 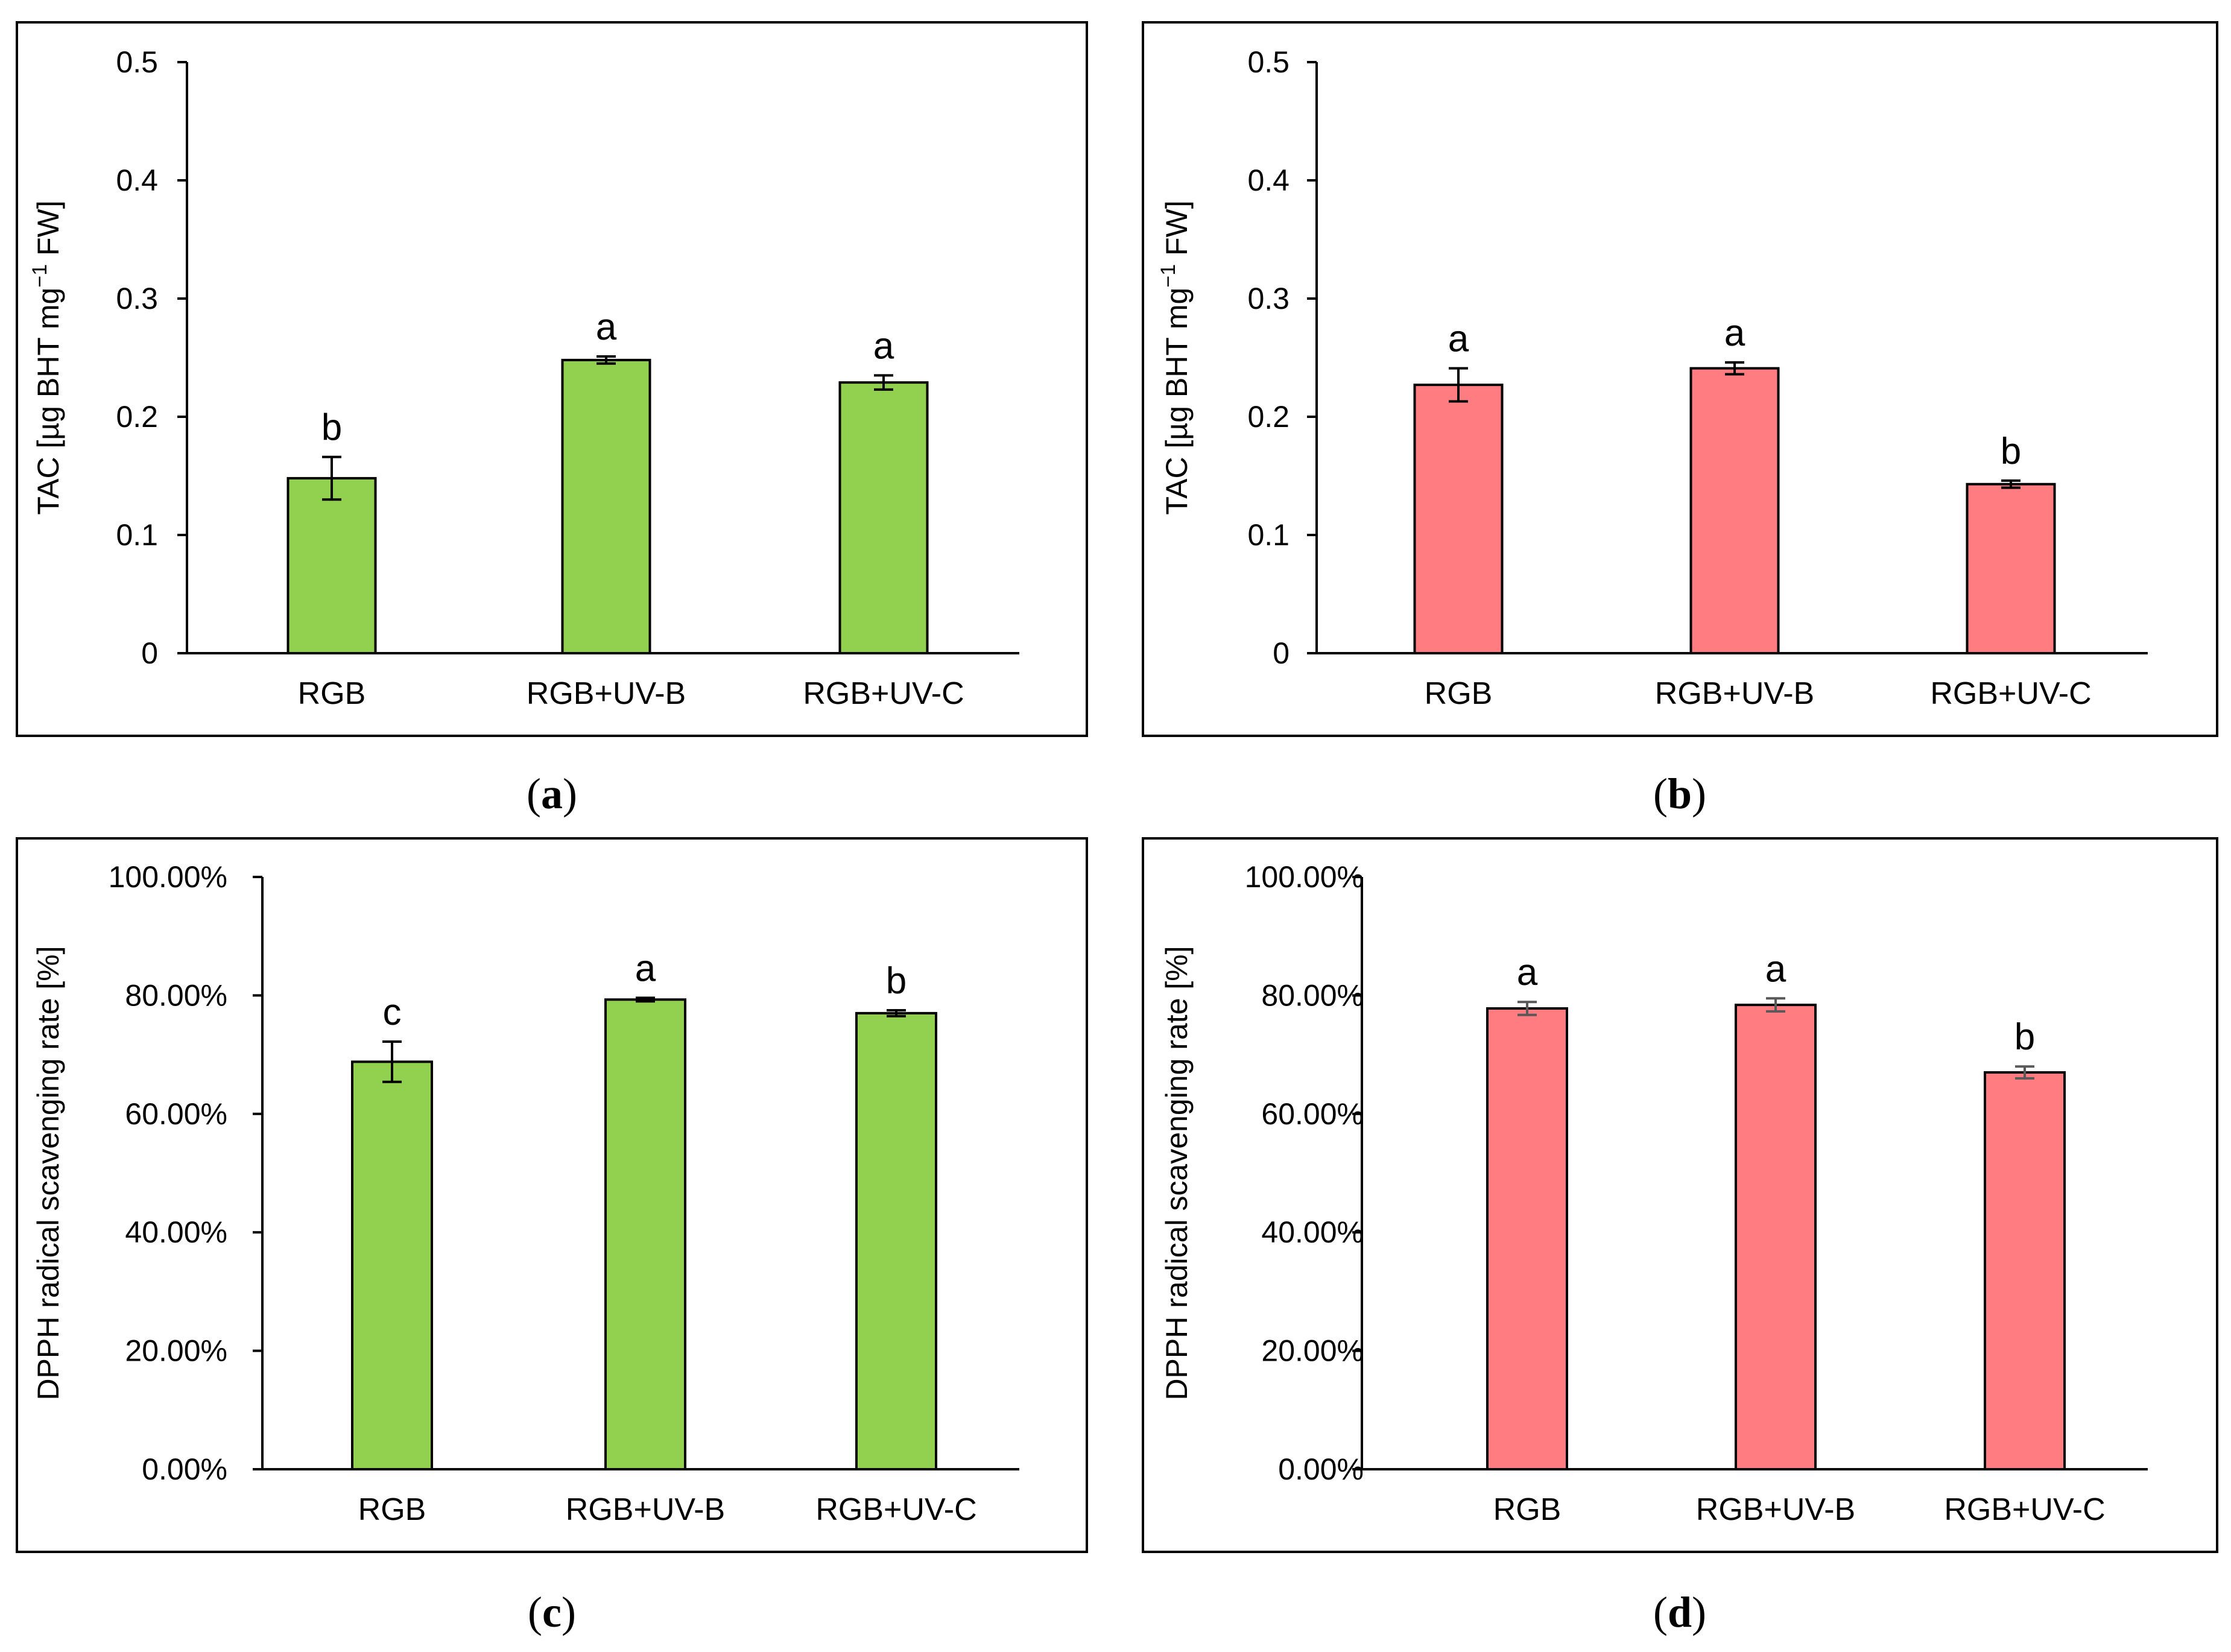 What do you see at coordinates (1527, 1509) in the screenshot?
I see `panel-d-category-label: RGB` at bounding box center [1527, 1509].